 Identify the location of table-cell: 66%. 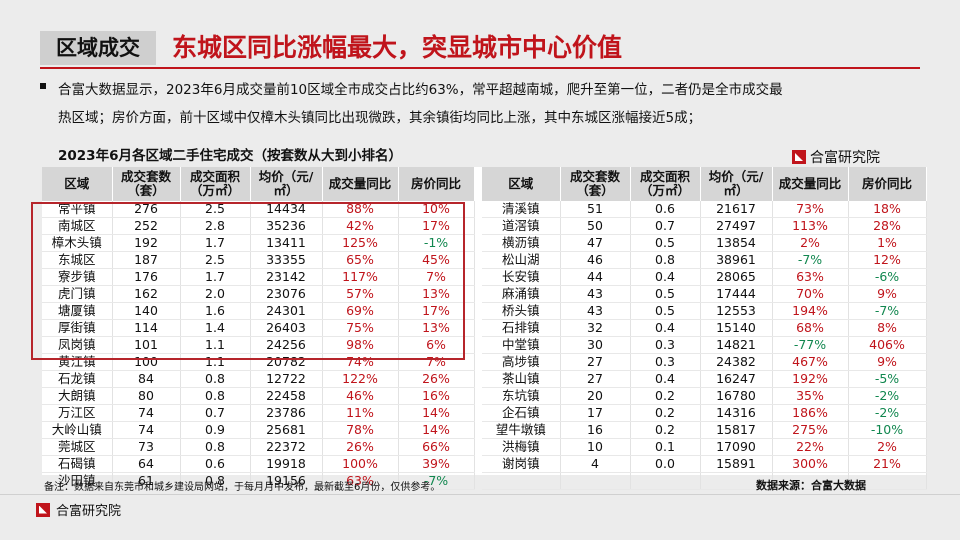
(436, 447).